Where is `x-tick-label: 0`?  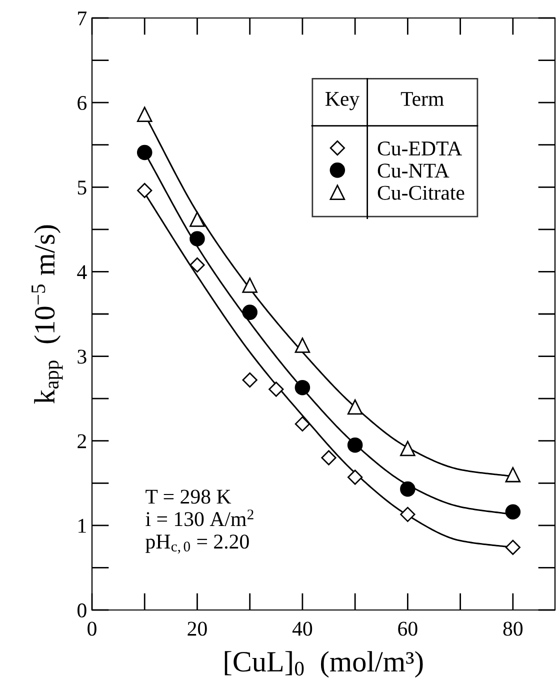 x-tick-label: 0 is located at coordinates (92, 629).